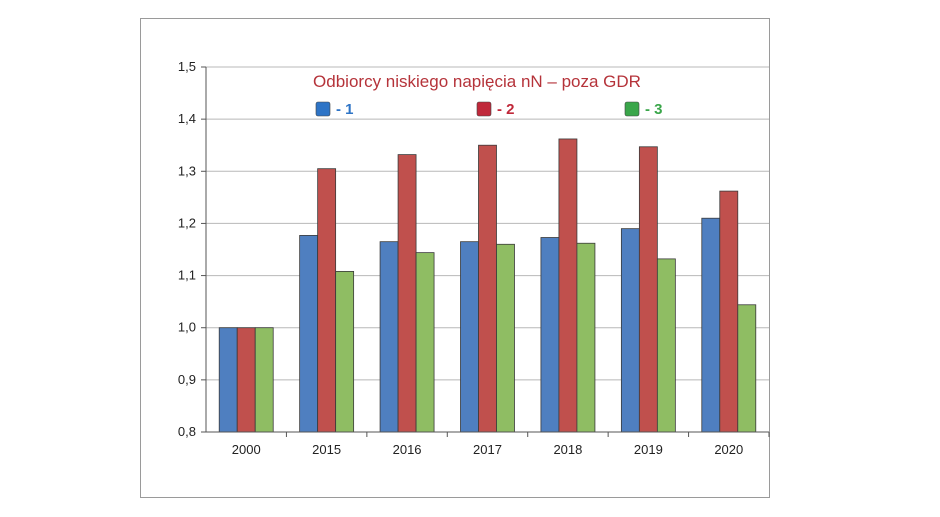  Describe the element at coordinates (187, 118) in the screenshot. I see `y-tick-label: 1,4` at that location.